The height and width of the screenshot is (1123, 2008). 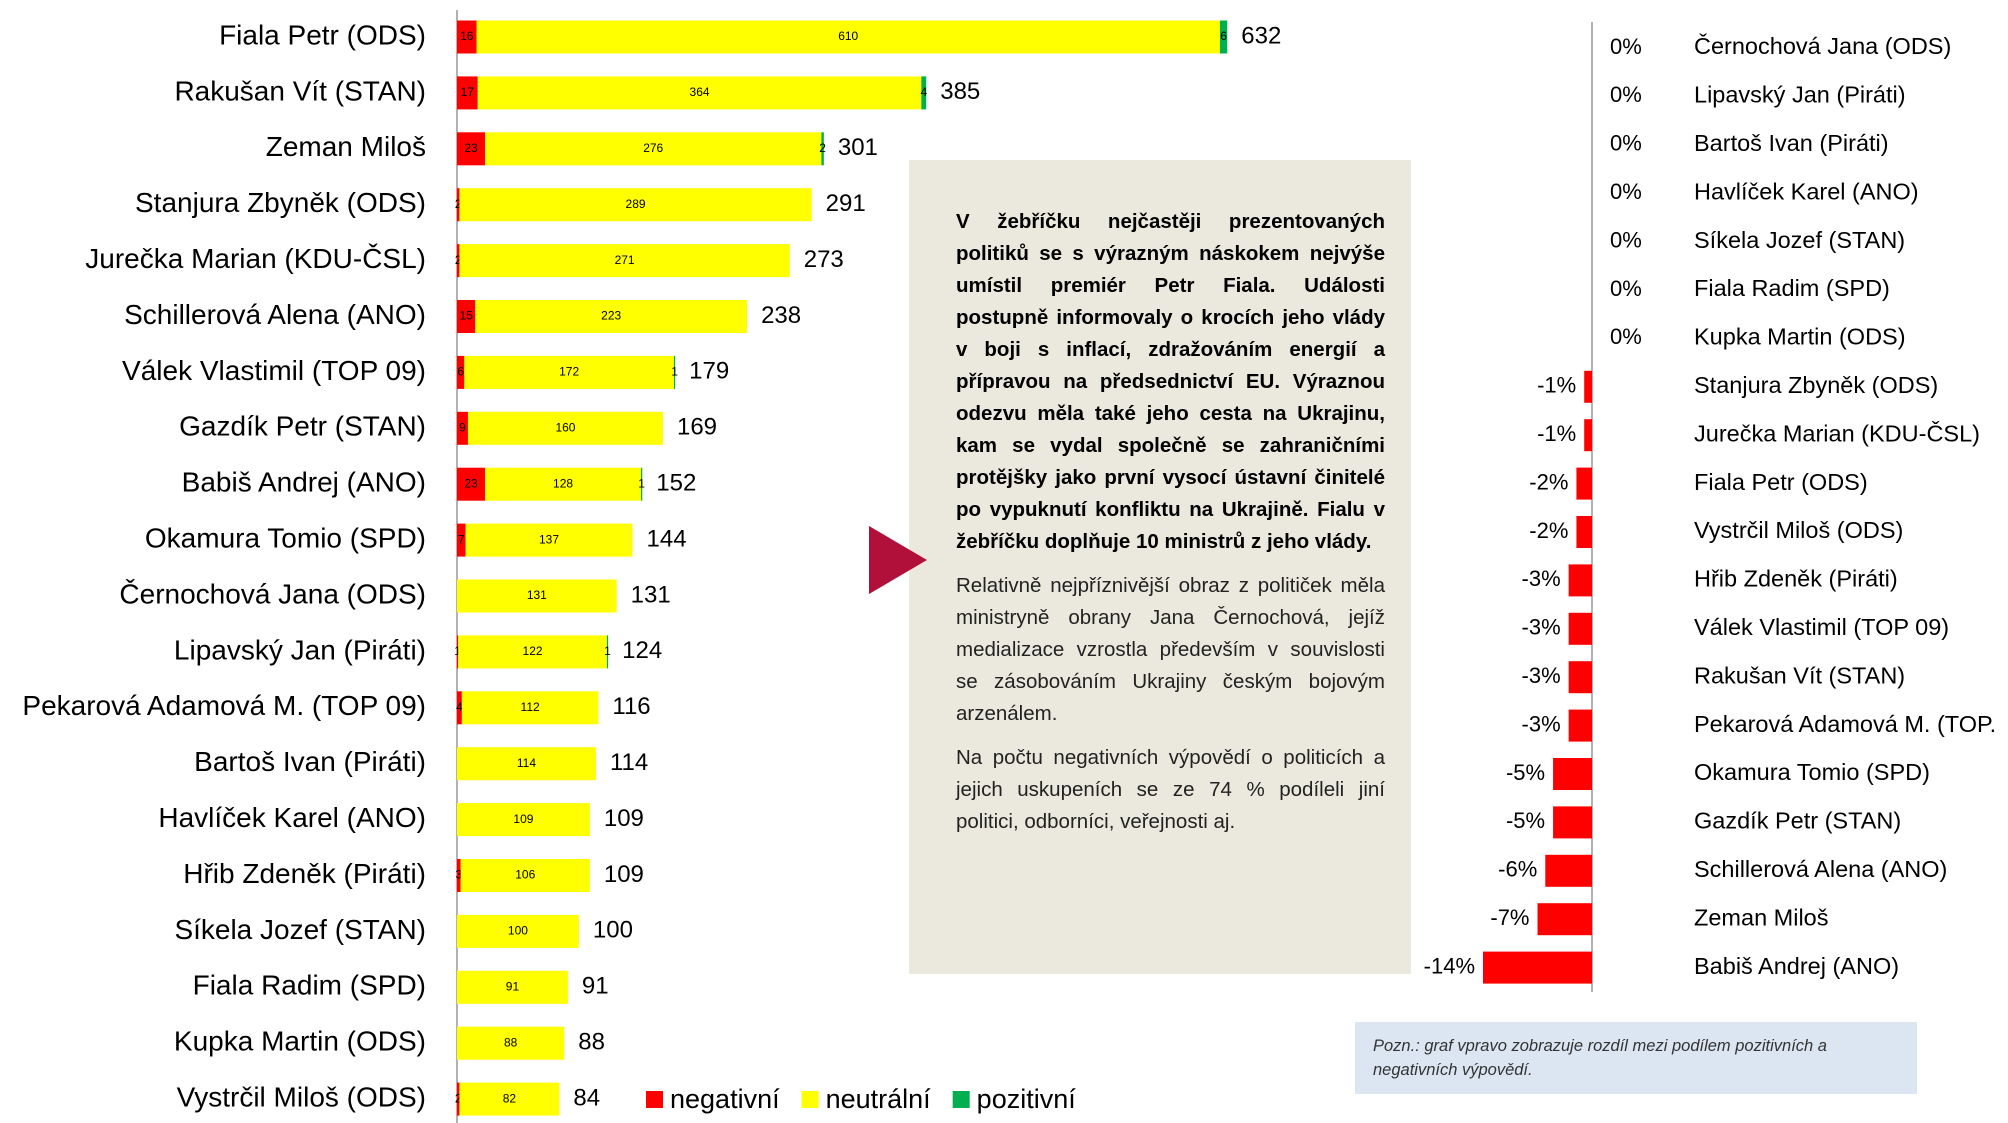 I want to click on total-label: 179, so click(x=709, y=371).